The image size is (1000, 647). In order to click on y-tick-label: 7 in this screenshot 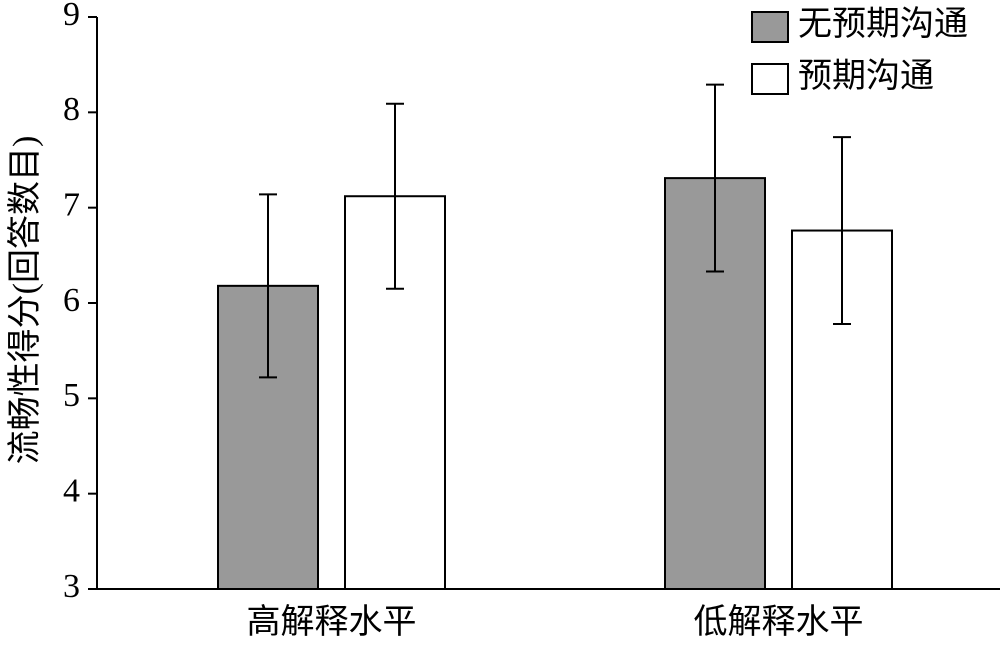, I will do `click(71, 204)`.